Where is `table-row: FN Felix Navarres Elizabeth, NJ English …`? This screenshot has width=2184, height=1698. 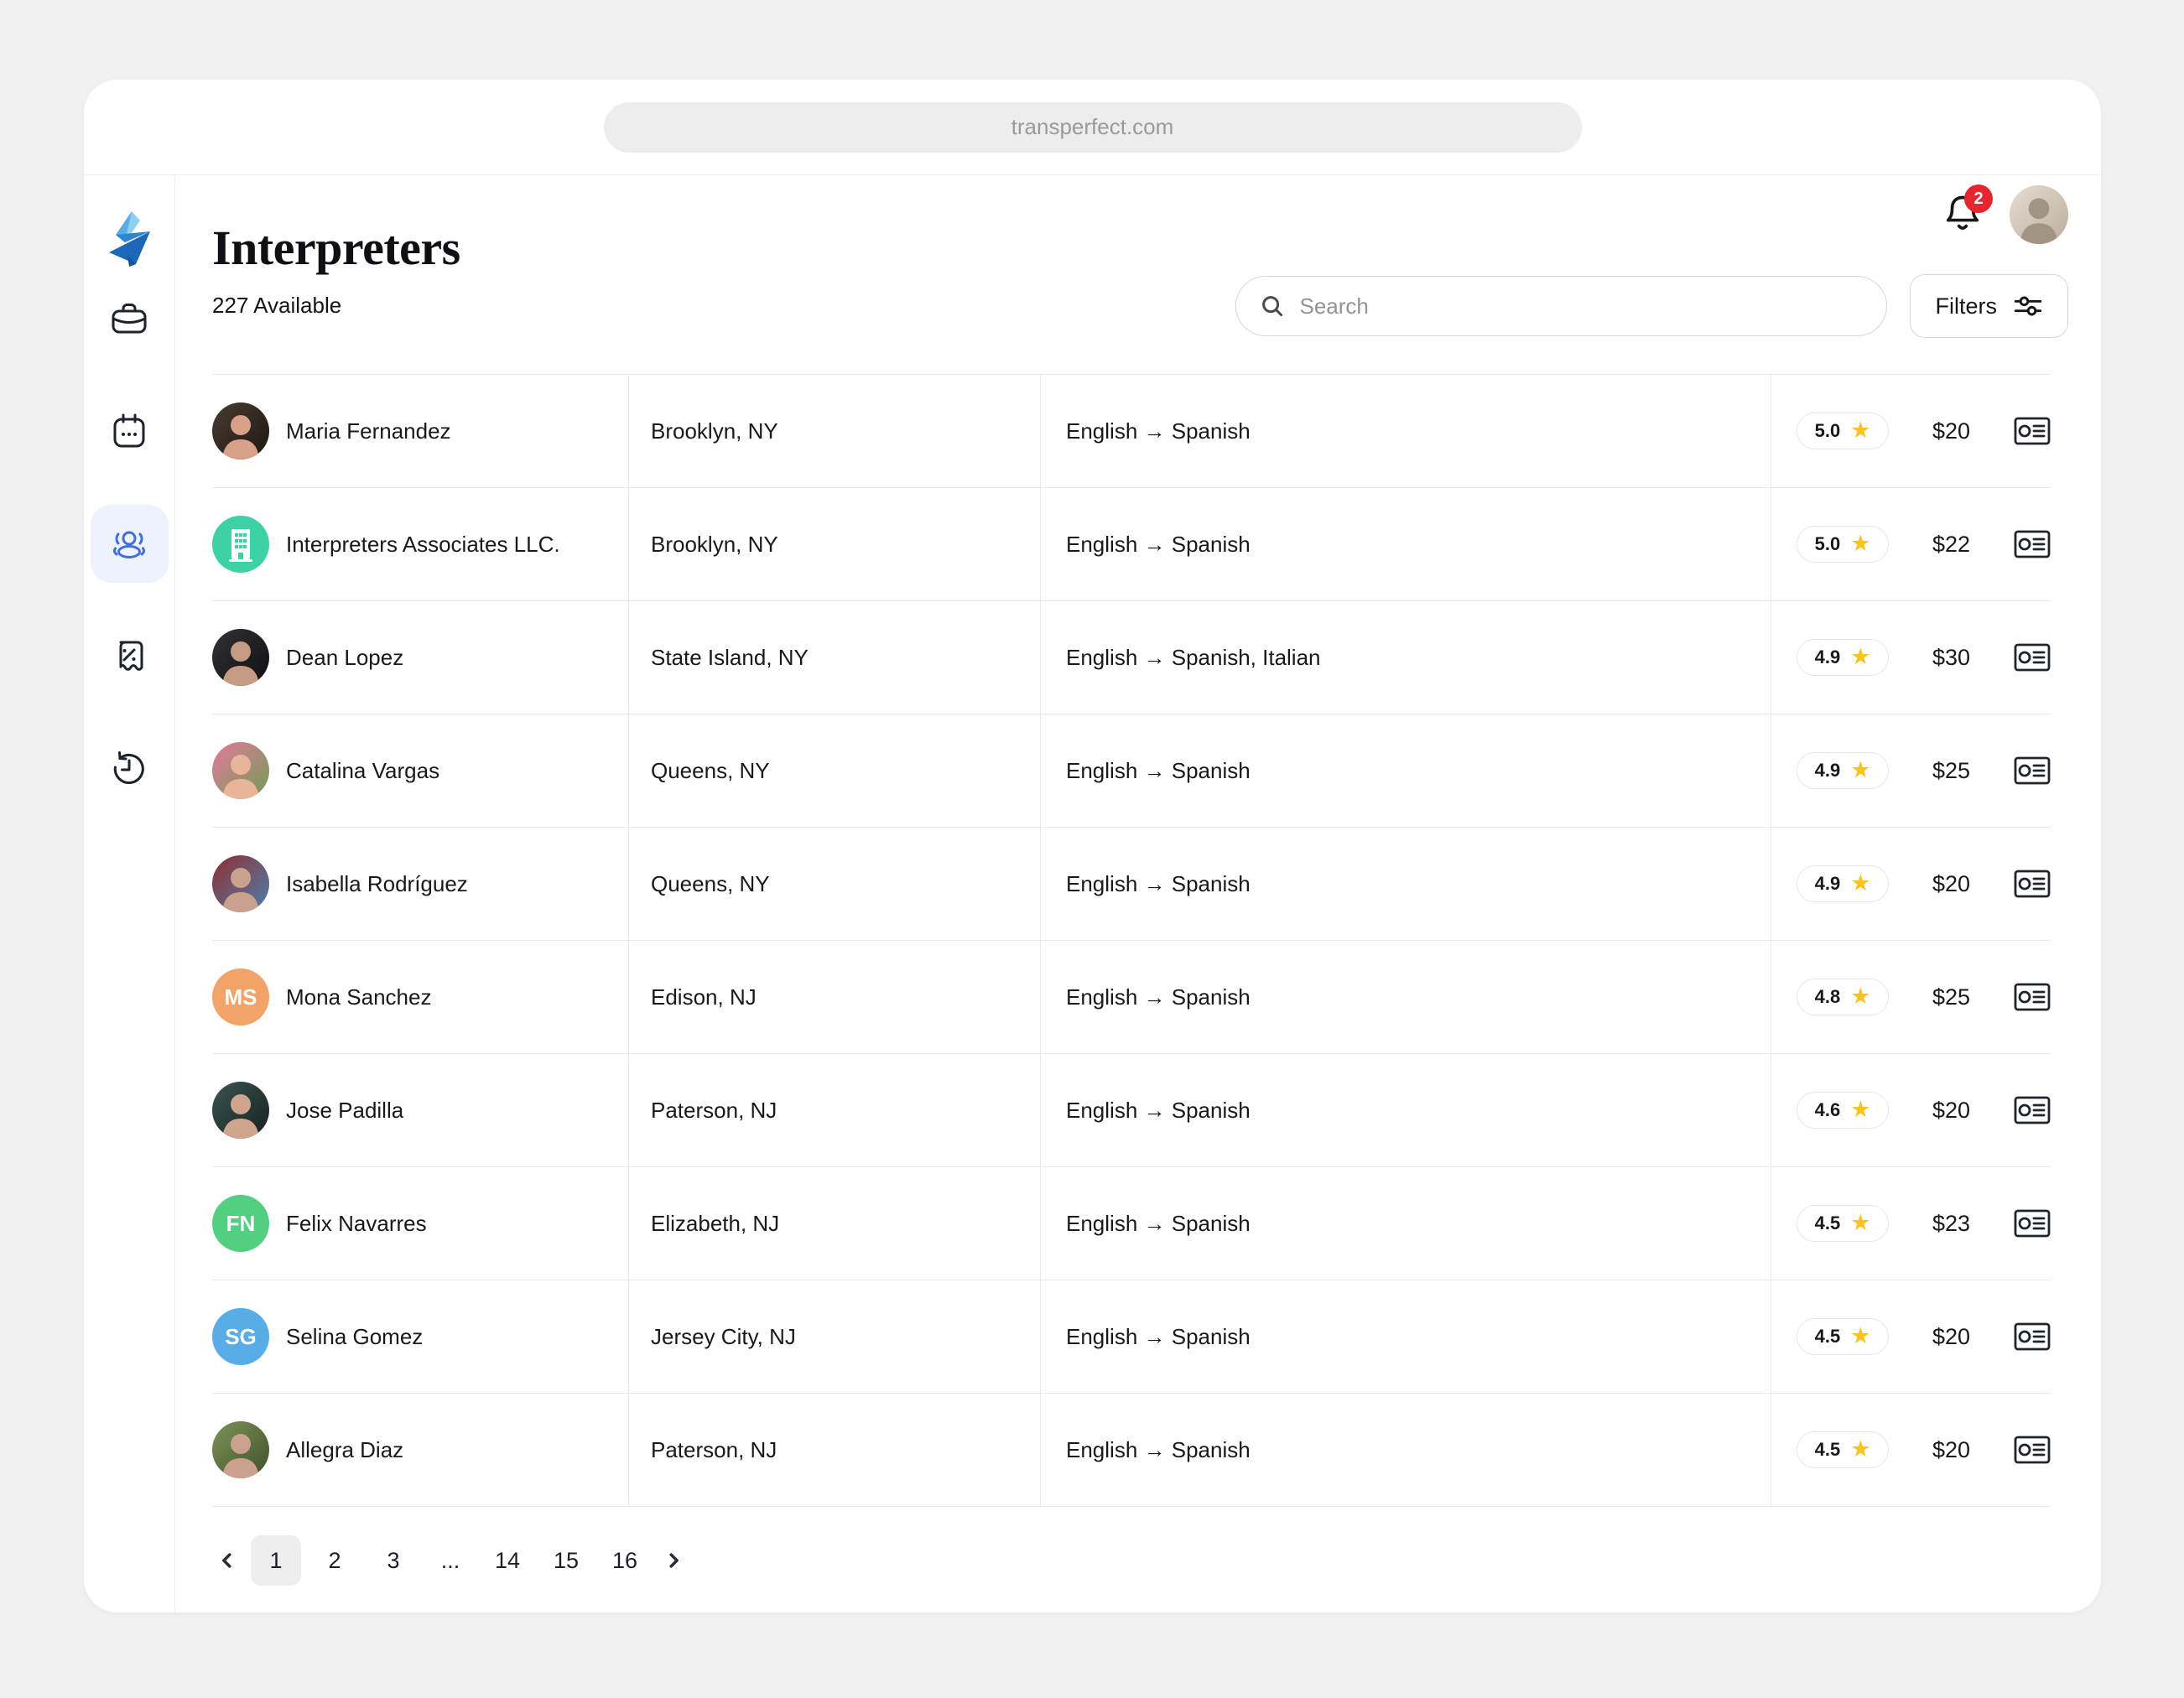
table-row: FN Felix Navarres Elizabeth, NJ English … is located at coordinates (1131, 1224).